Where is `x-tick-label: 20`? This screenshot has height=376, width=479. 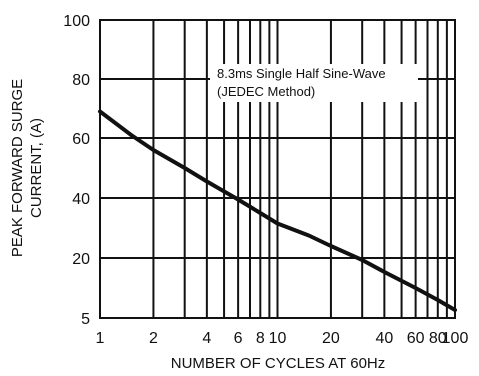
x-tick-label: 20 is located at coordinates (331, 338).